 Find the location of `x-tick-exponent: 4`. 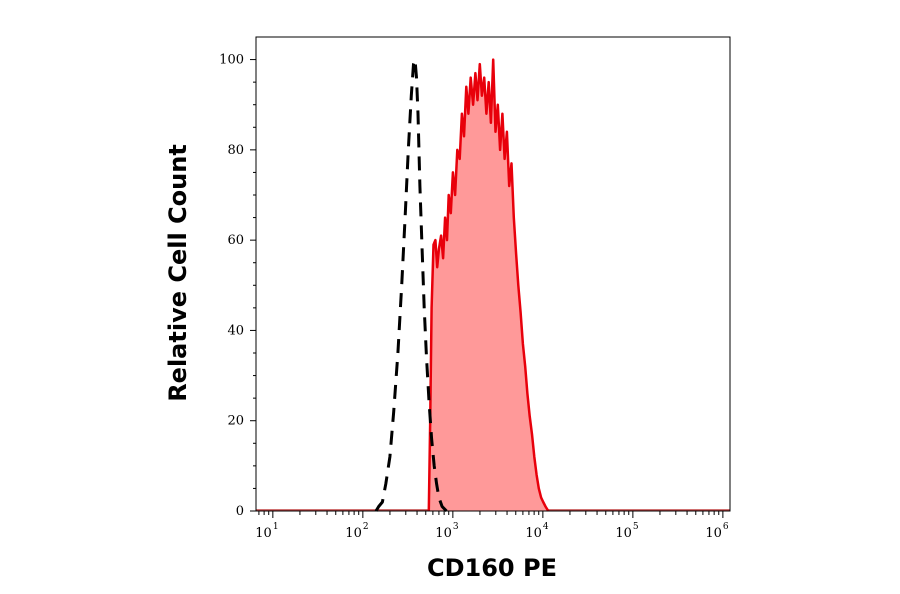

x-tick-exponent: 4 is located at coordinates (546, 527).